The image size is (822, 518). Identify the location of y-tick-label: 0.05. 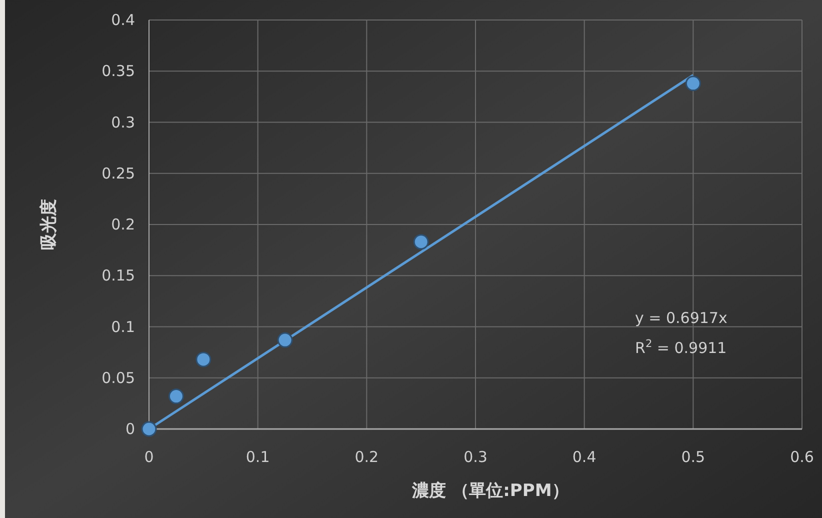
(118, 377).